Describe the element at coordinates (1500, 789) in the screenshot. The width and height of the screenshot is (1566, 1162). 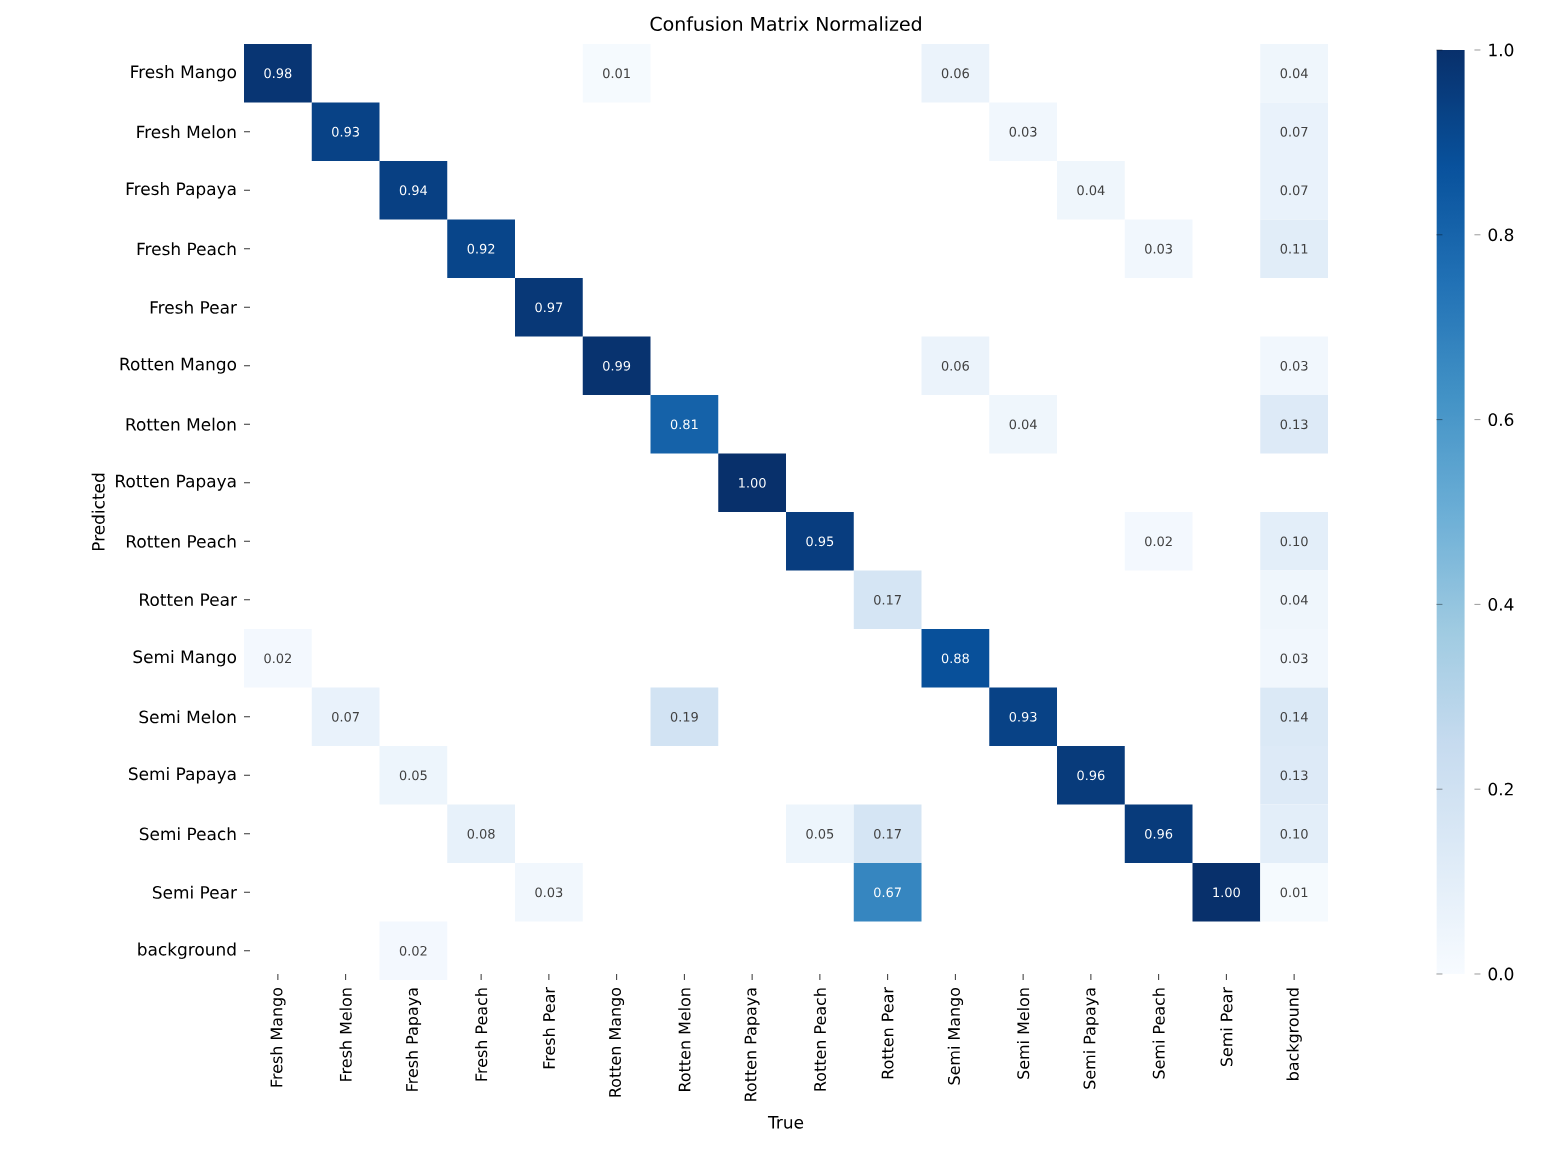
I see `color-bar-label: 0.2` at that location.